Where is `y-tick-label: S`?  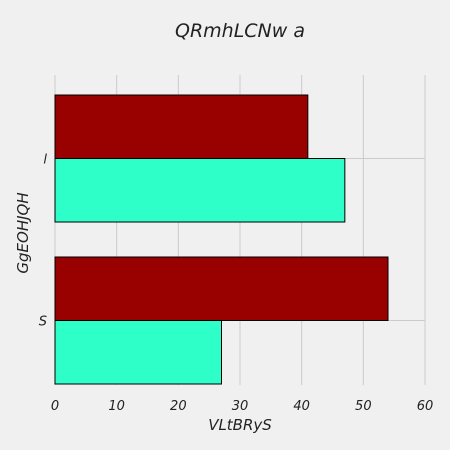 y-tick-label: S is located at coordinates (43, 322).